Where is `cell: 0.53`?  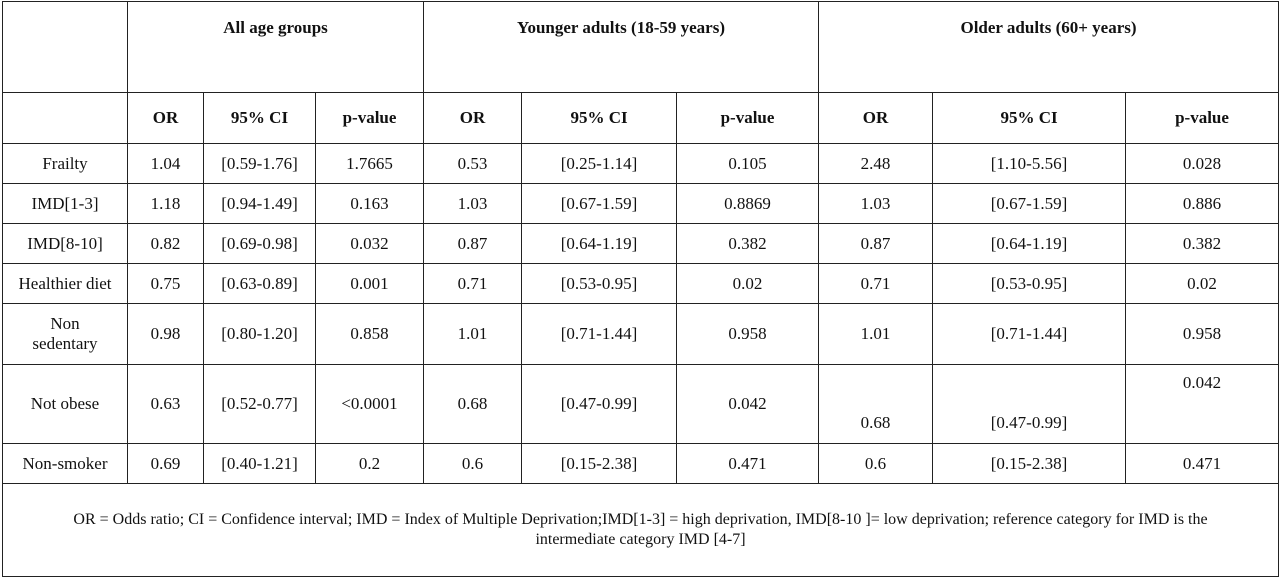
cell: 0.53 is located at coordinates (473, 163).